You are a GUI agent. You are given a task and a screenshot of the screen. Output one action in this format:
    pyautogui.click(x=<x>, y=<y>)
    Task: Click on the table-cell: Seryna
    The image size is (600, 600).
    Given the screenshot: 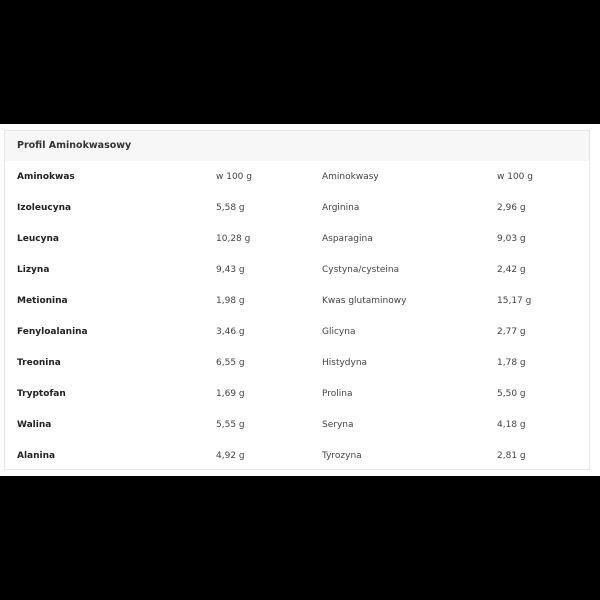 What is the action you would take?
    pyautogui.click(x=338, y=425)
    